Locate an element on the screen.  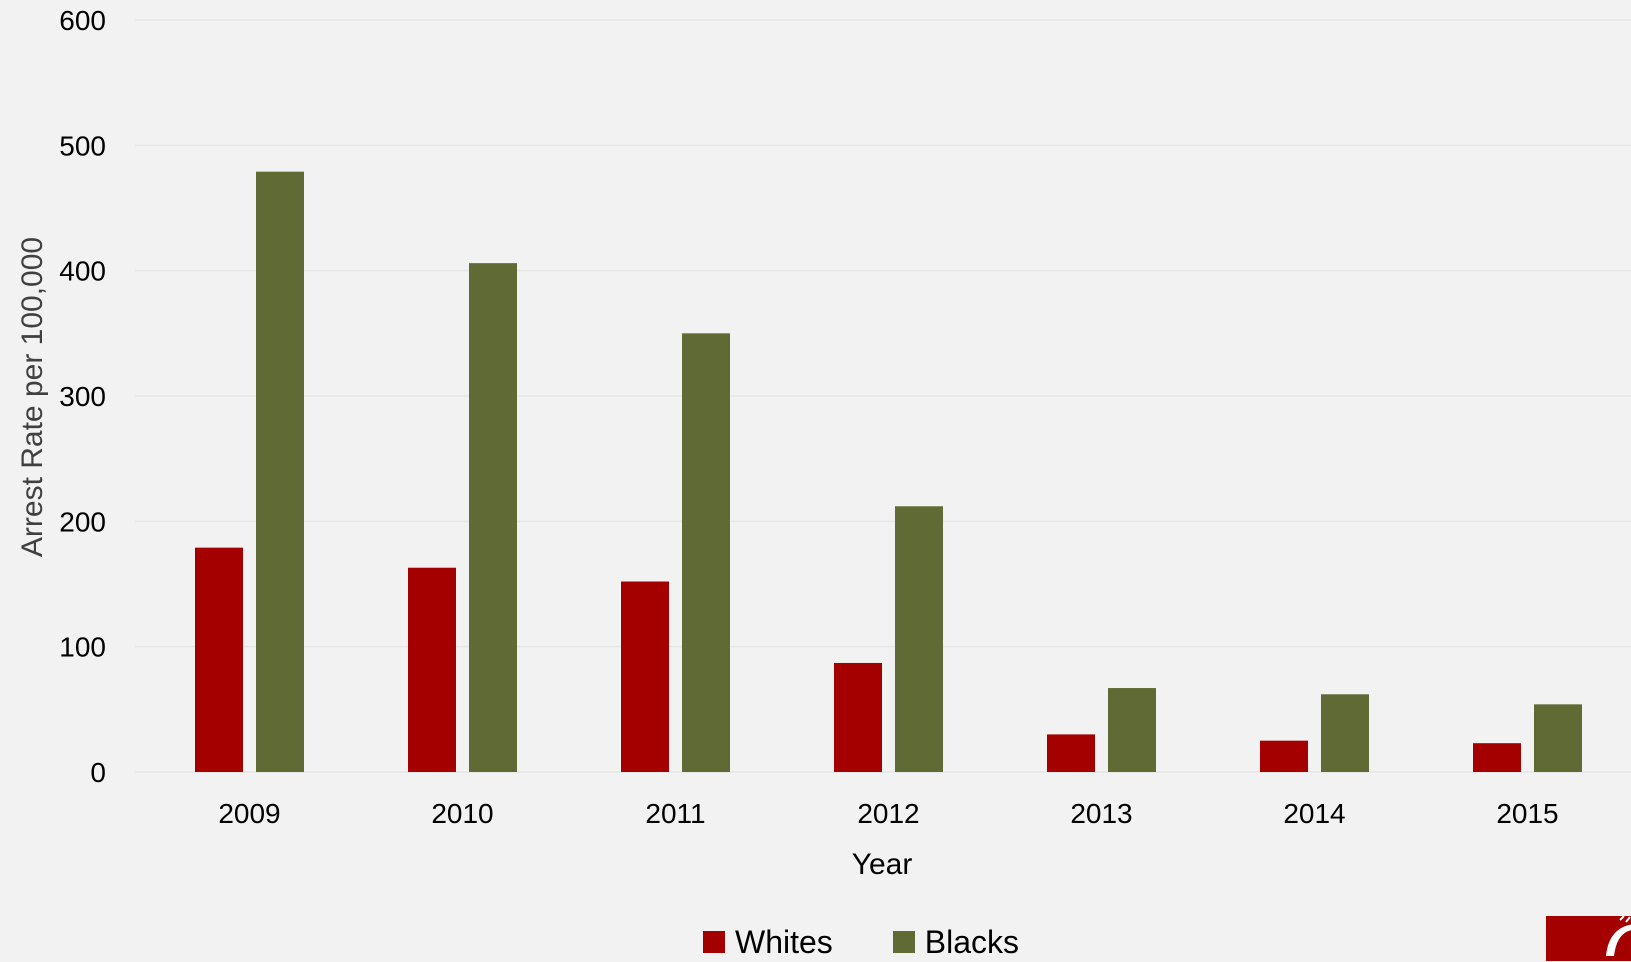
y-tick-label: 0 is located at coordinates (98, 772).